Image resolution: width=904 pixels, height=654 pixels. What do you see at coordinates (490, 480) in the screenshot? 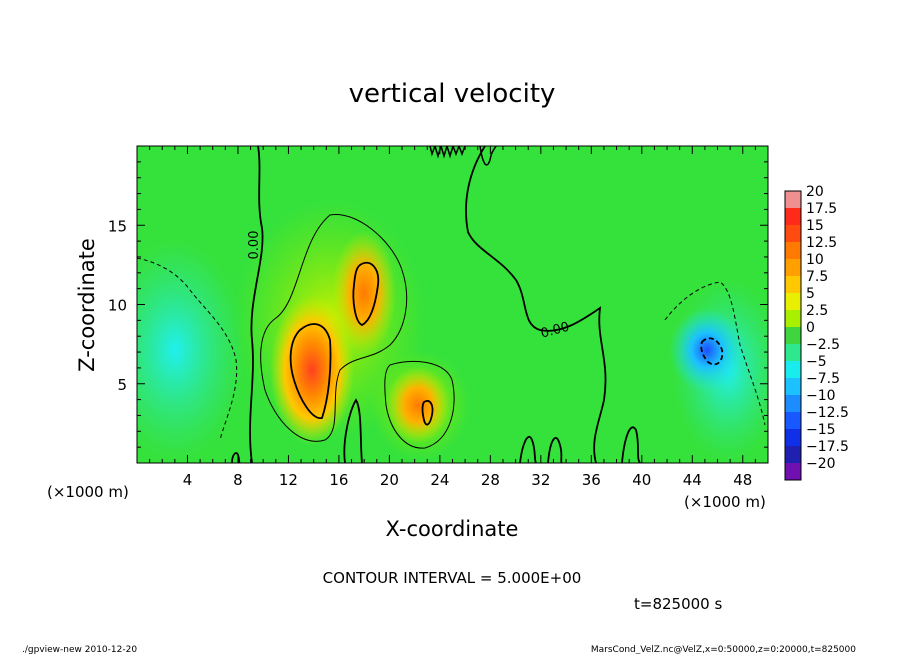
I see `x-tick-label: 28` at bounding box center [490, 480].